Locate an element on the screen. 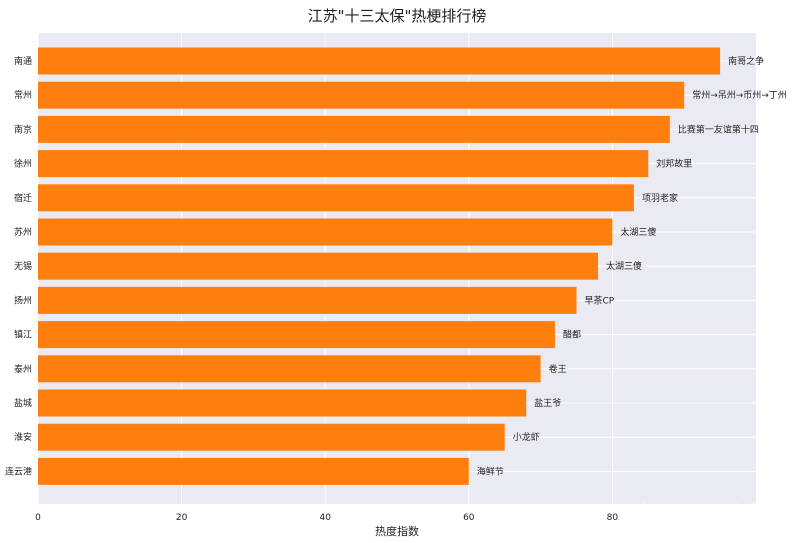 This screenshot has width=811, height=543. x-tick-label: 40 is located at coordinates (325, 518).